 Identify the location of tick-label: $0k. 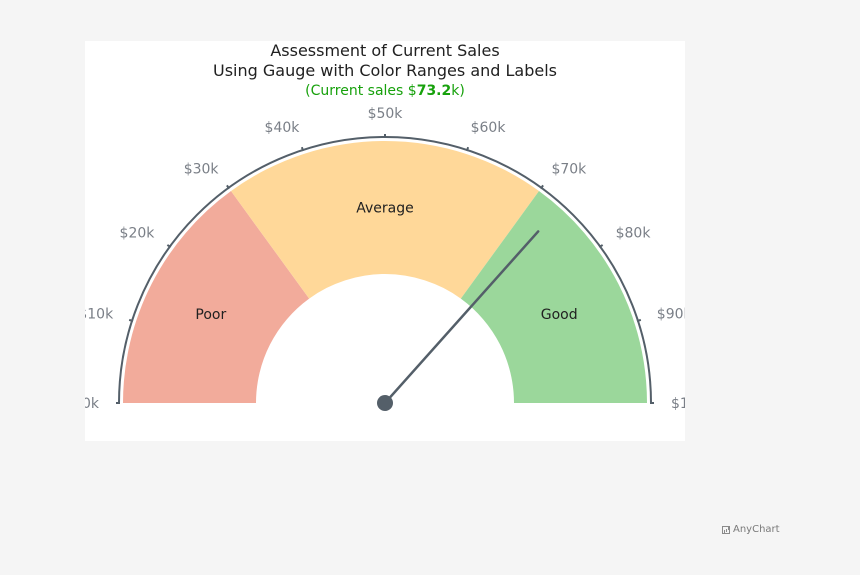
(92, 404).